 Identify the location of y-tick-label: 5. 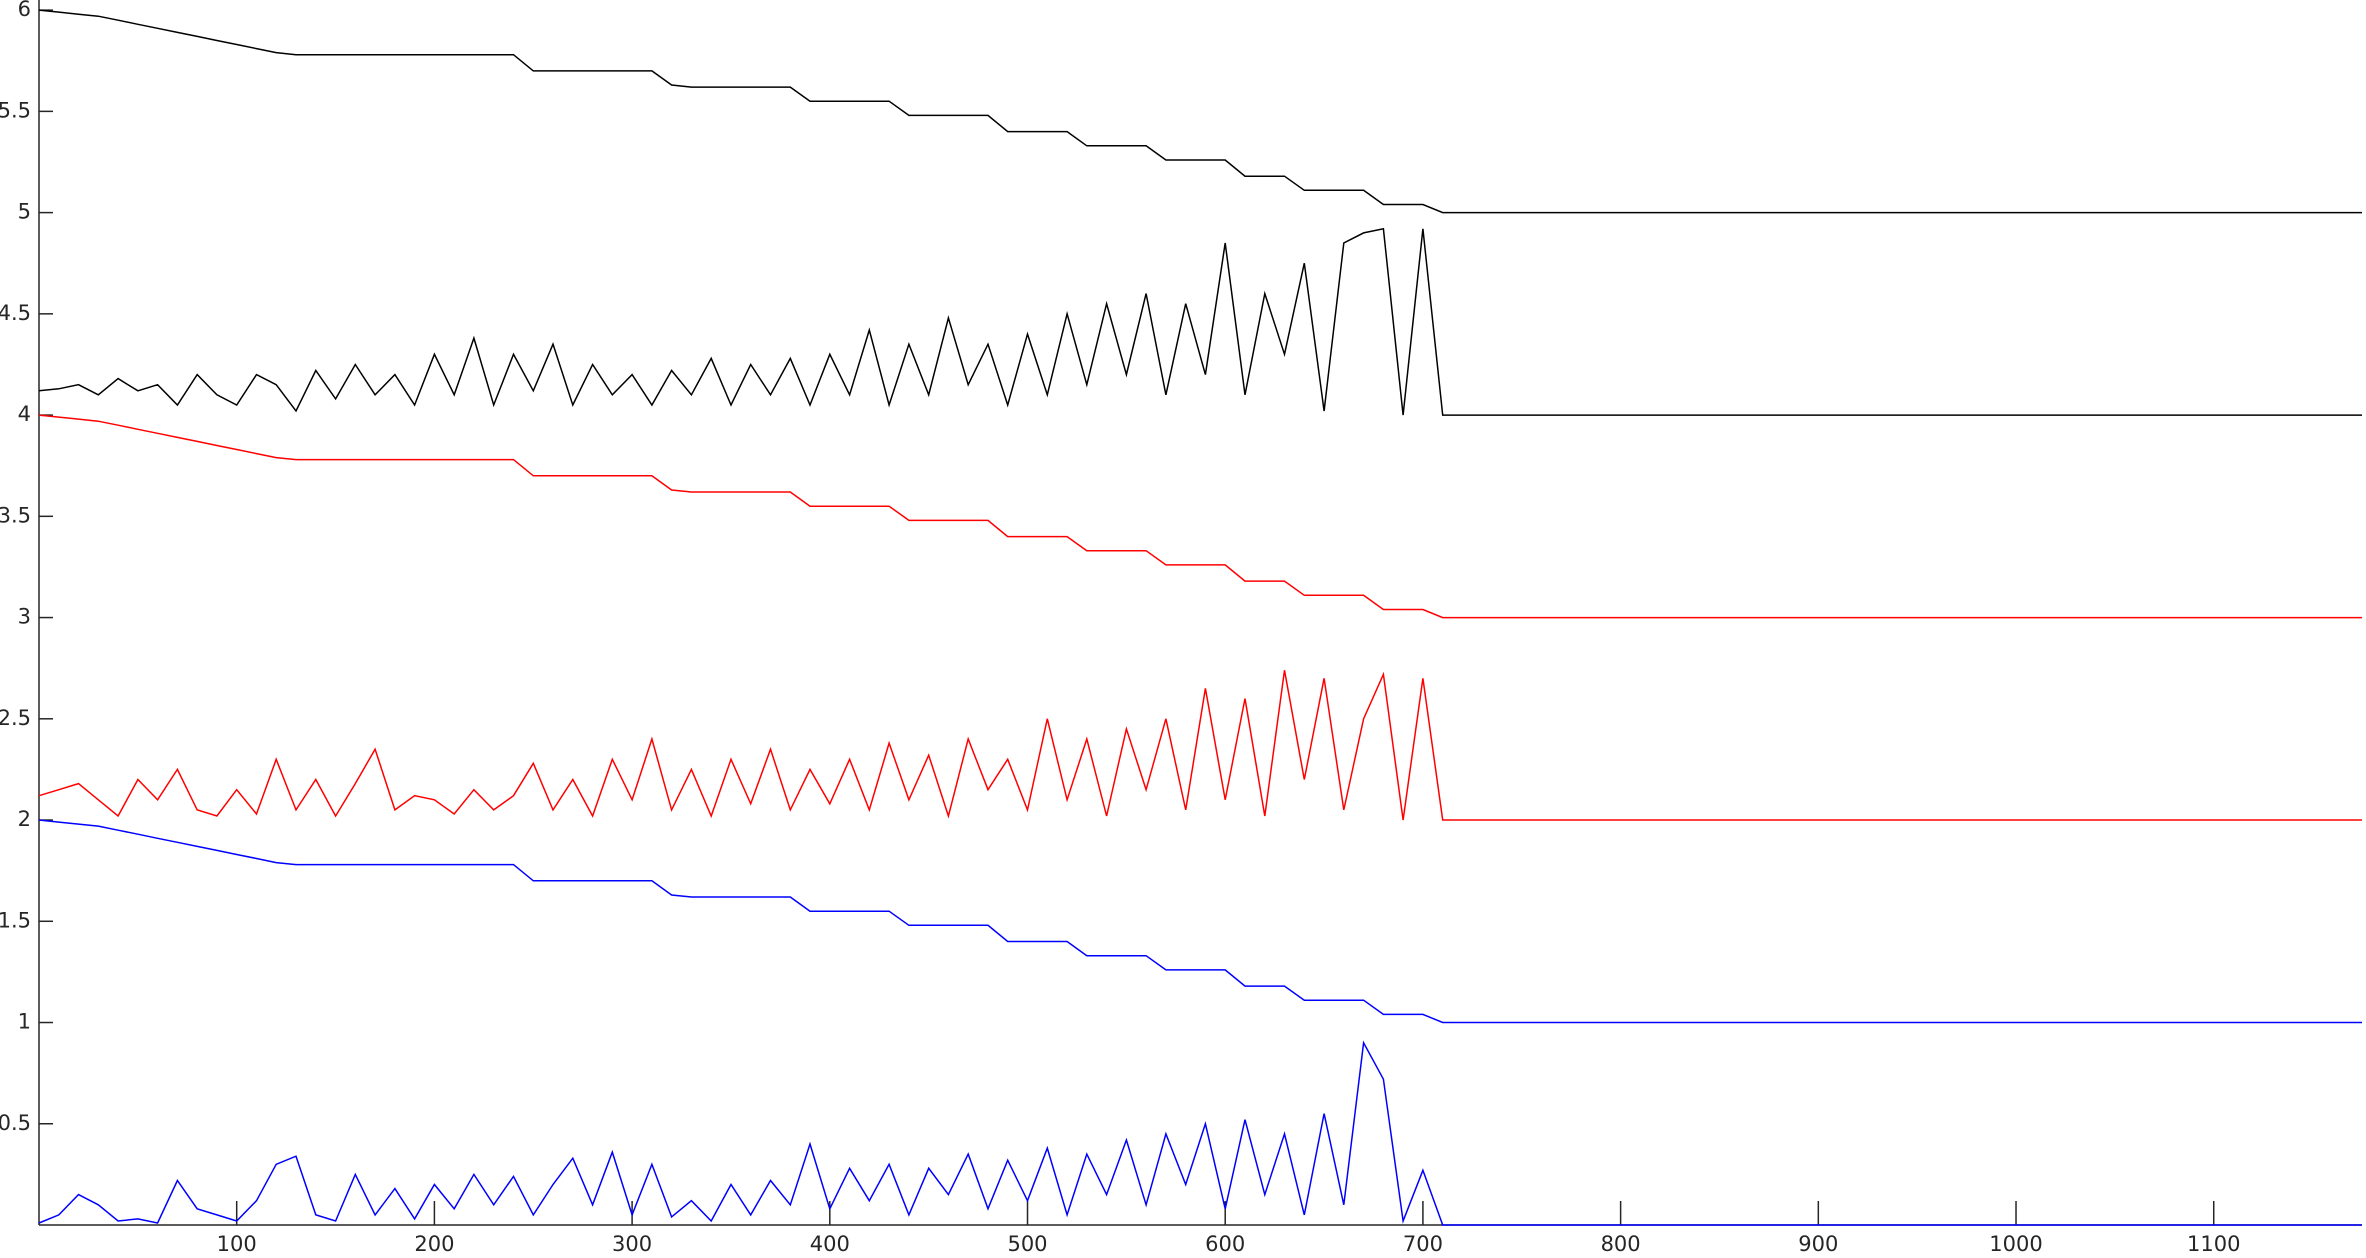
(24, 212).